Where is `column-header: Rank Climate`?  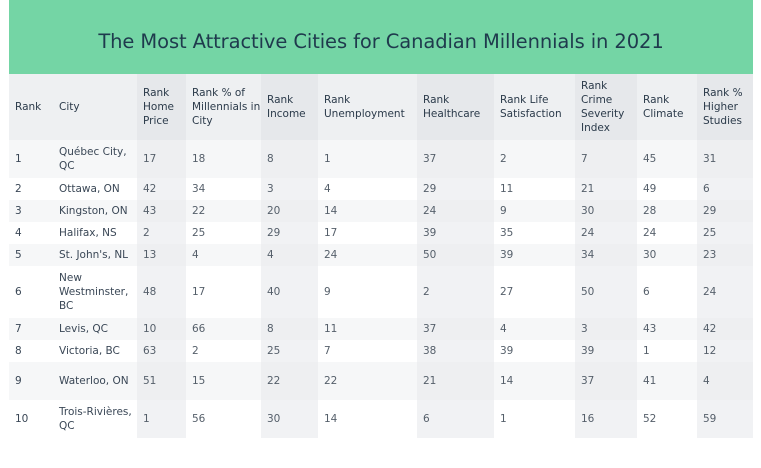
column-header: Rank Climate is located at coordinates (667, 107).